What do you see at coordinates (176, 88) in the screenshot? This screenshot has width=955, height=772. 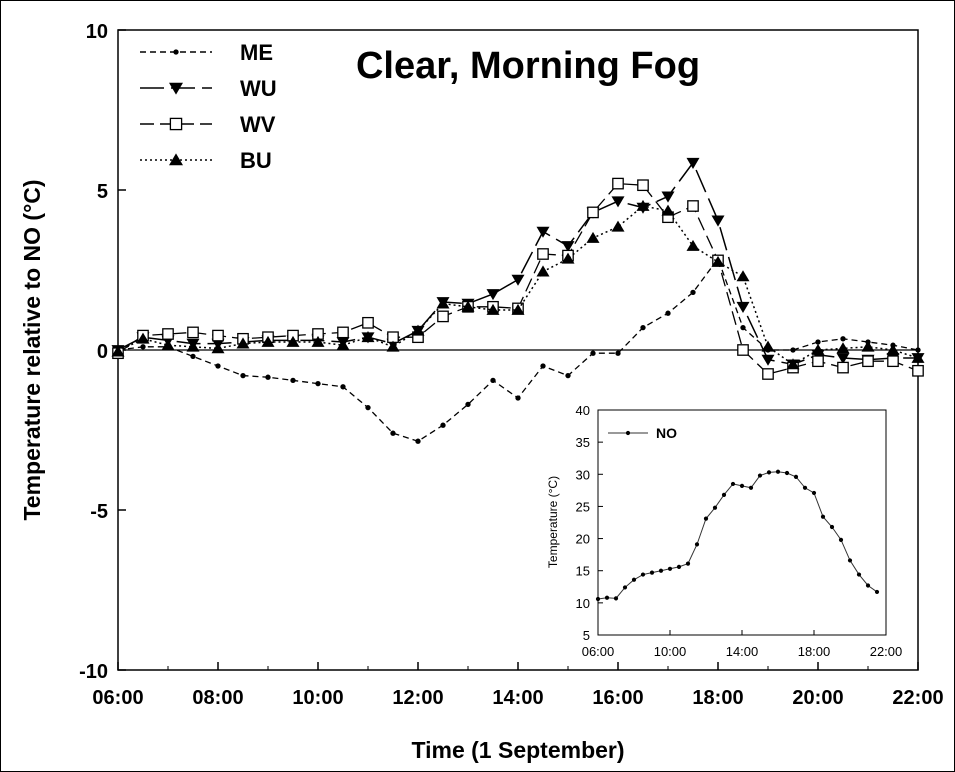 I see `legend-marker-wu` at bounding box center [176, 88].